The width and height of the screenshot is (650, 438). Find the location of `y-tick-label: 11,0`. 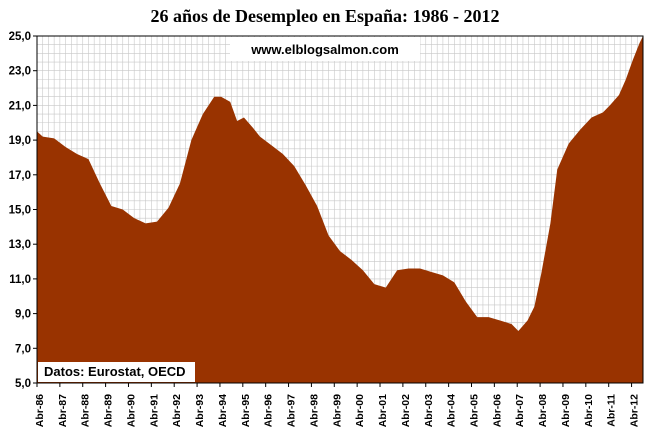

y-tick-label: 11,0 is located at coordinates (20, 280).